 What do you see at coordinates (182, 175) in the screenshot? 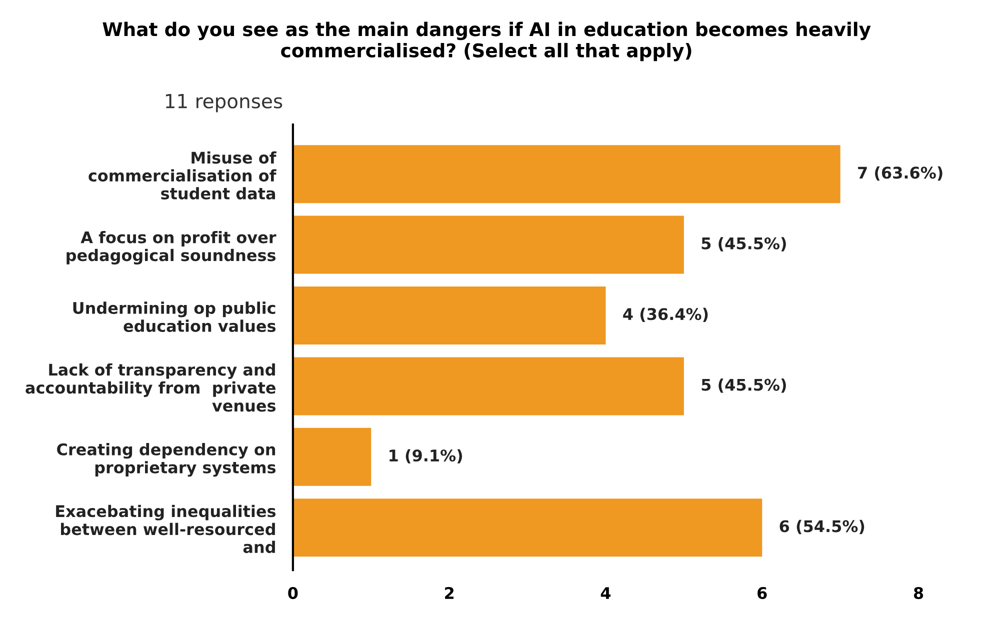
I see `y-tick-label: Misuse of commercialisation of student data` at bounding box center [182, 175].